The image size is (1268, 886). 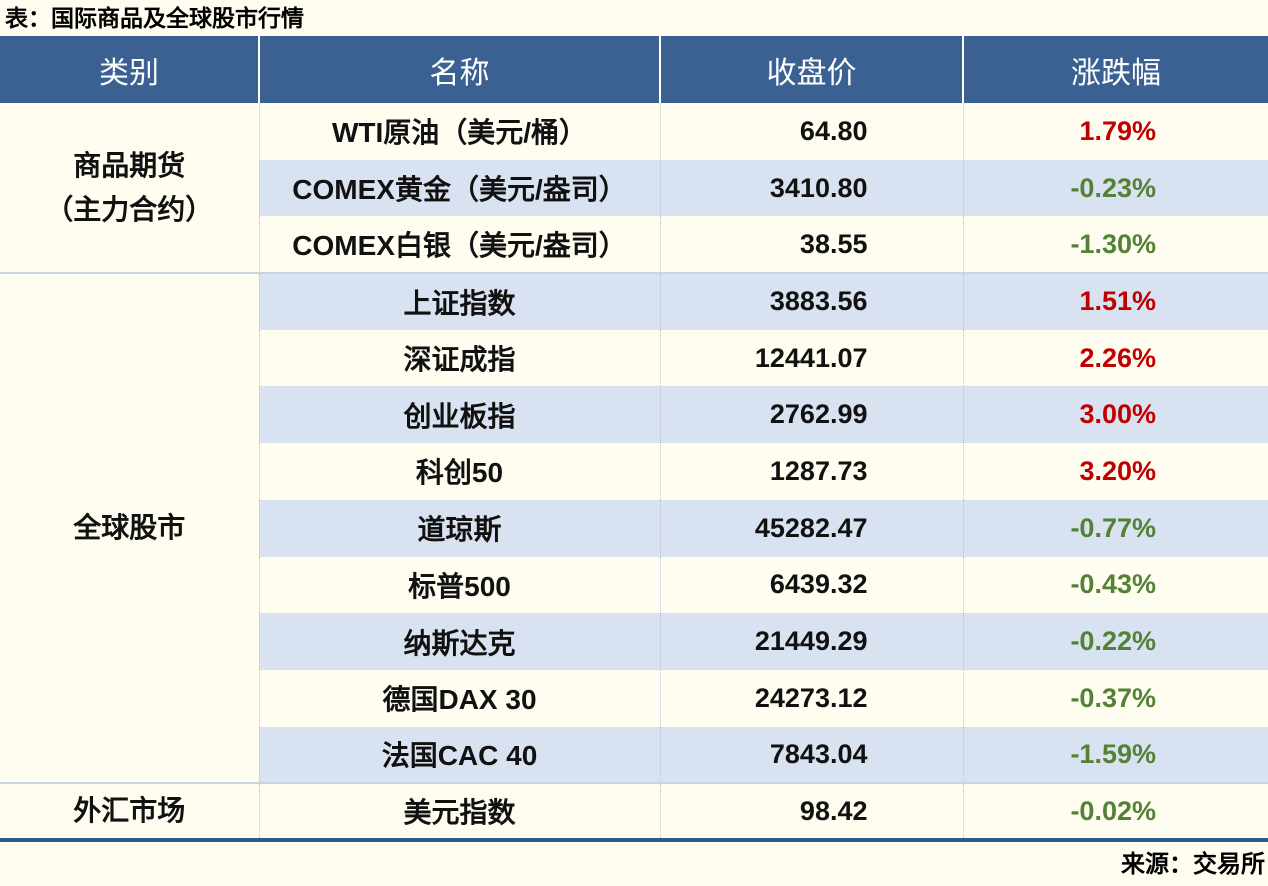 What do you see at coordinates (1117, 301) in the screenshot?
I see `change-value: 1.51%` at bounding box center [1117, 301].